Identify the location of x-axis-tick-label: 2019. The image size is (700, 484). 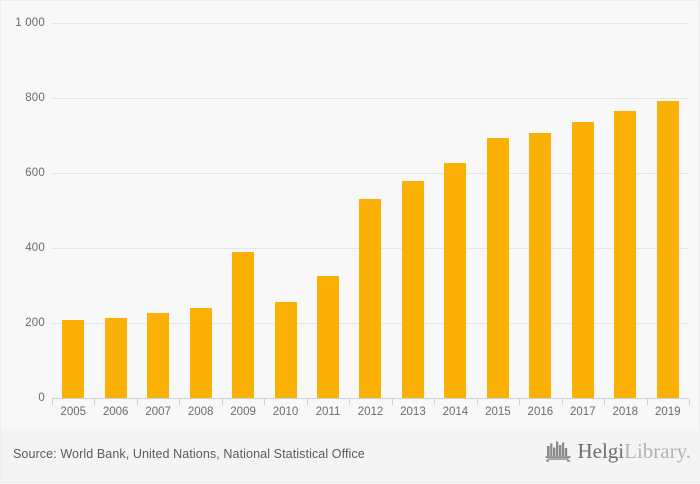
(667, 412).